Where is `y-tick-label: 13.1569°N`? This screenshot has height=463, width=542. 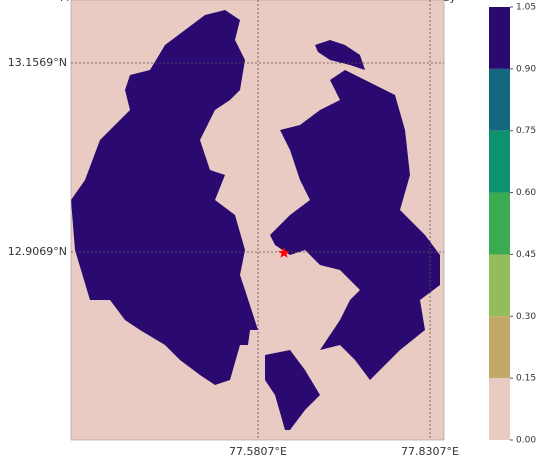 y-tick-label: 13.1569°N is located at coordinates (37, 62).